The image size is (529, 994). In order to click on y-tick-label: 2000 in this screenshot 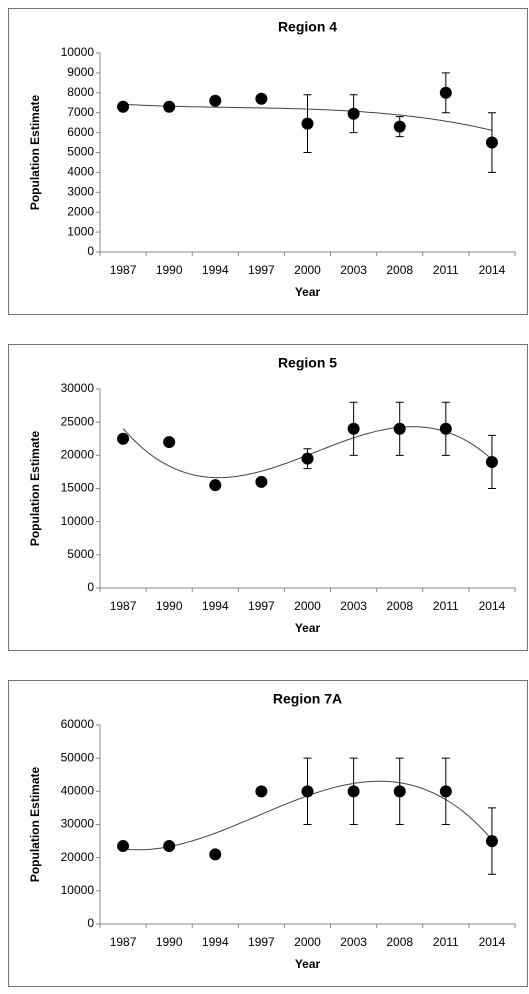, I will do `click(80, 211)`.